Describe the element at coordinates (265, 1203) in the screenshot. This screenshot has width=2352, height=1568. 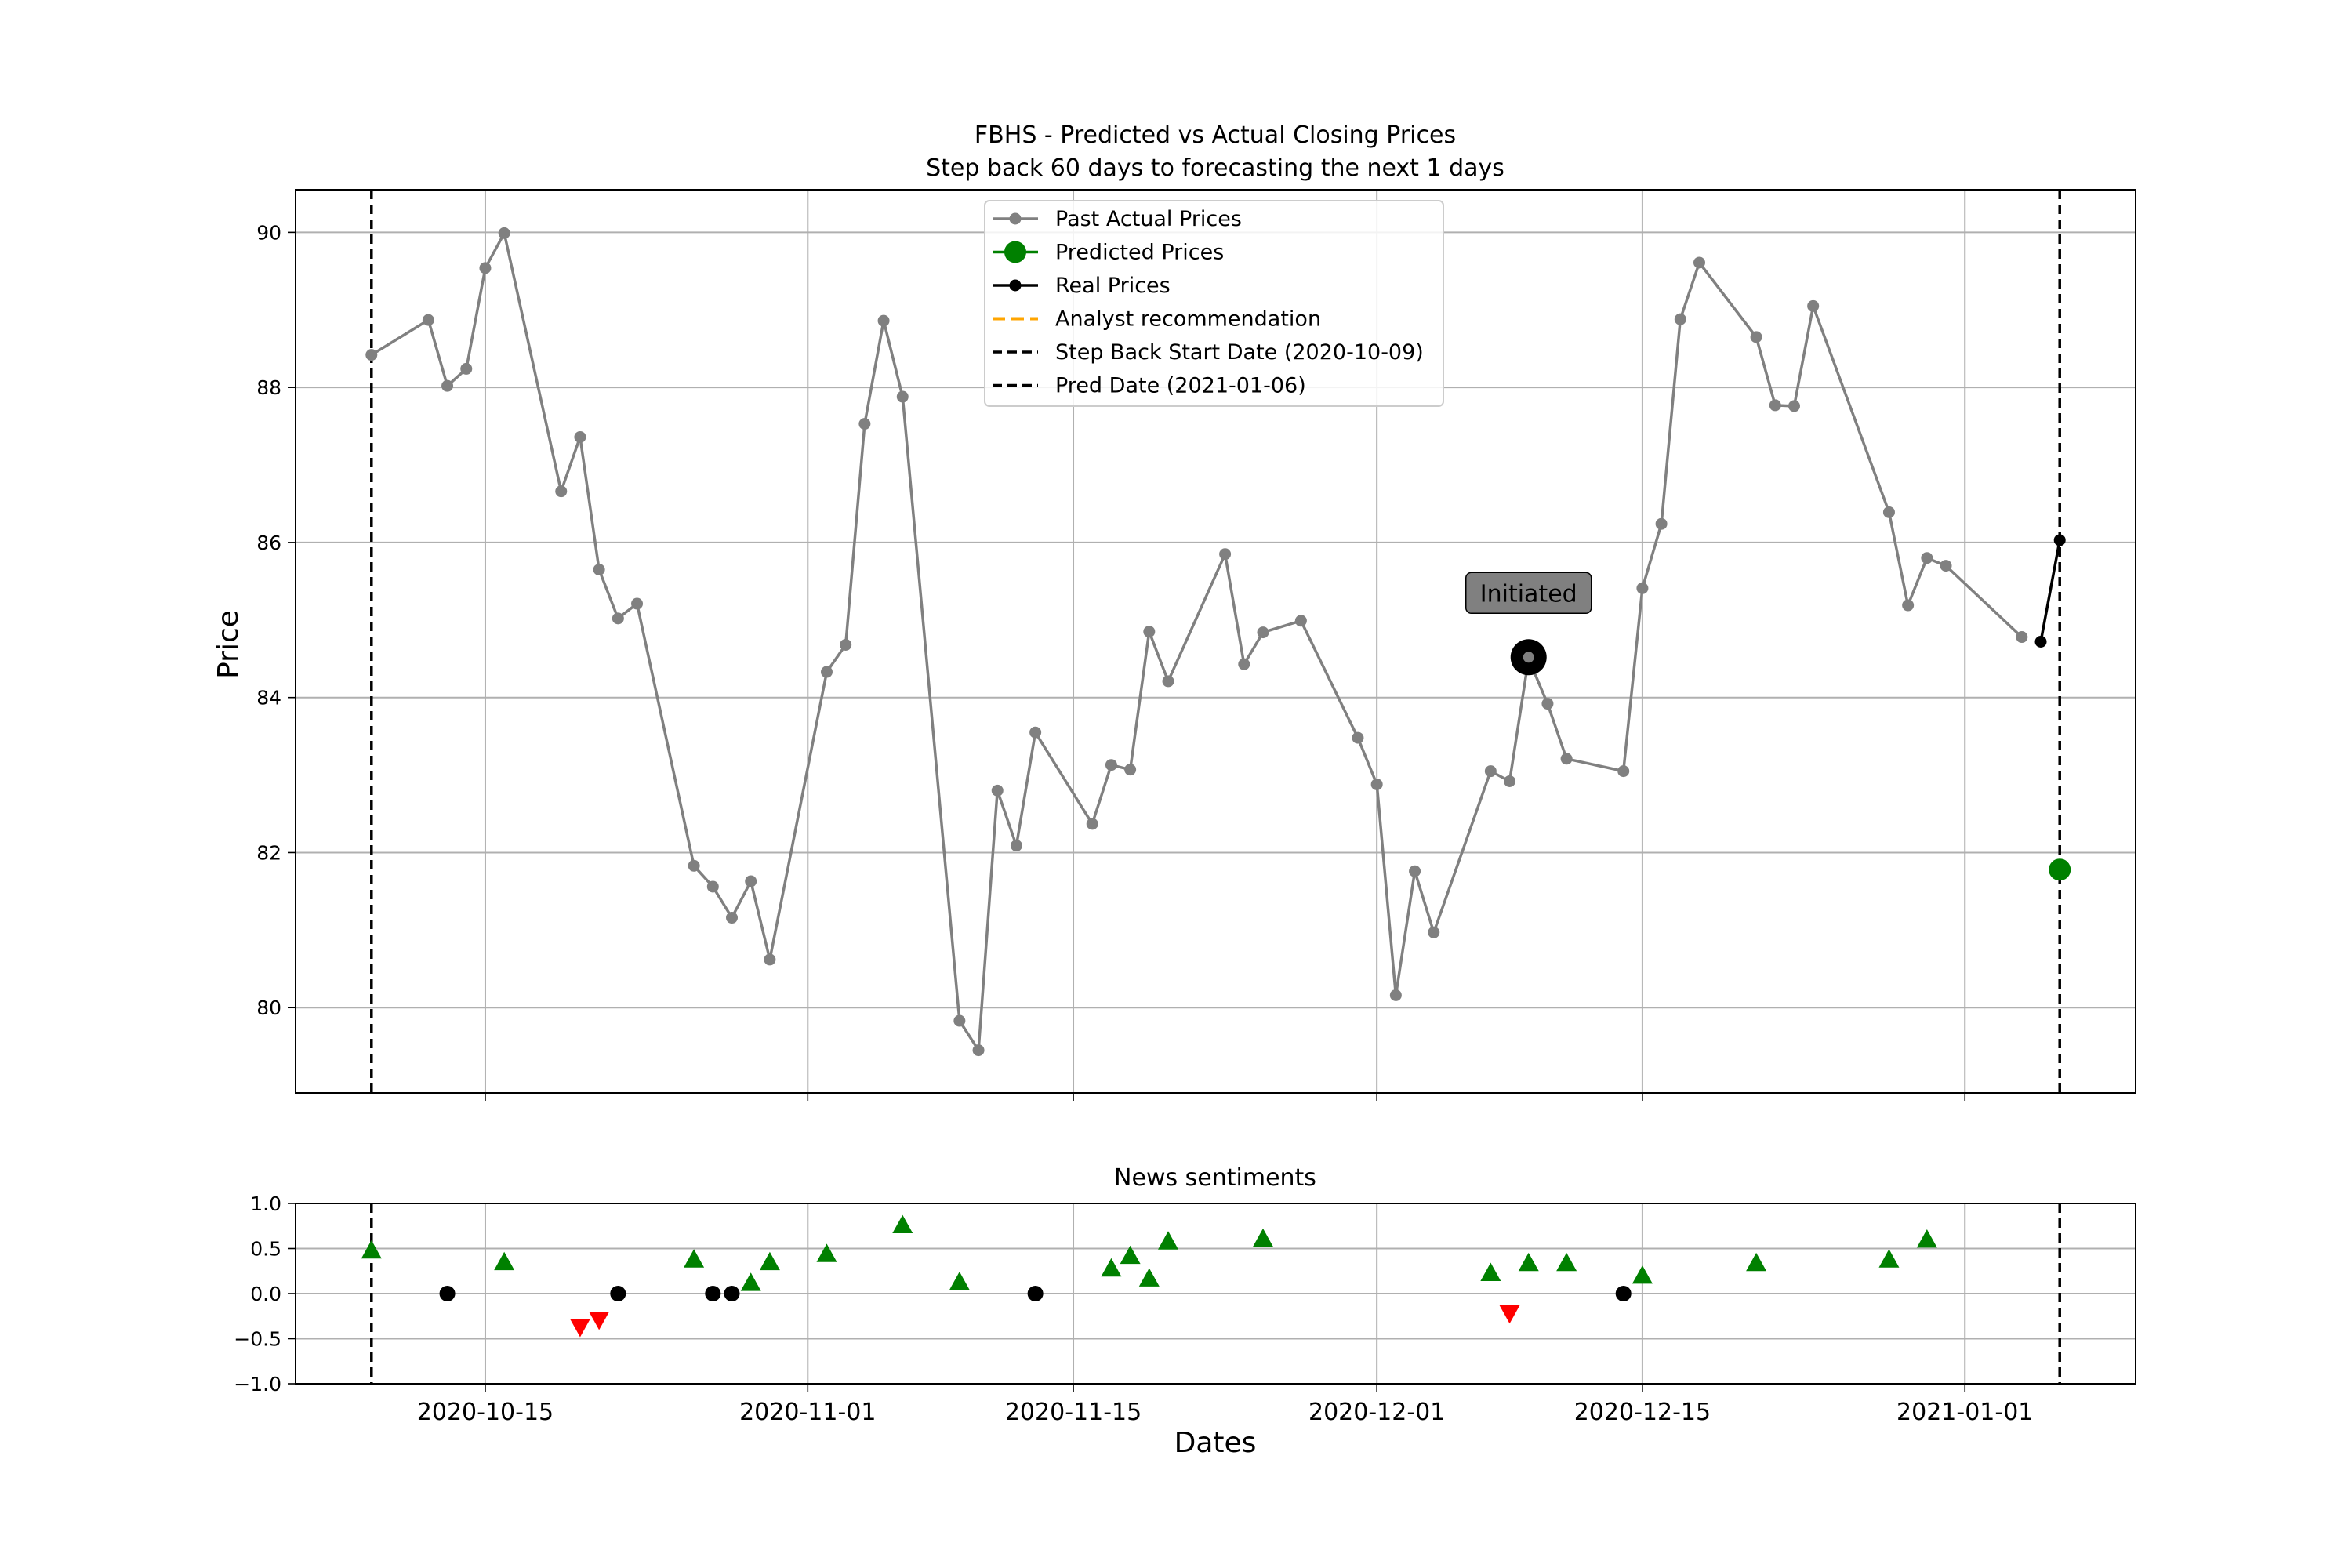
I see `sentiment-y-tick-label: 1.0` at that location.